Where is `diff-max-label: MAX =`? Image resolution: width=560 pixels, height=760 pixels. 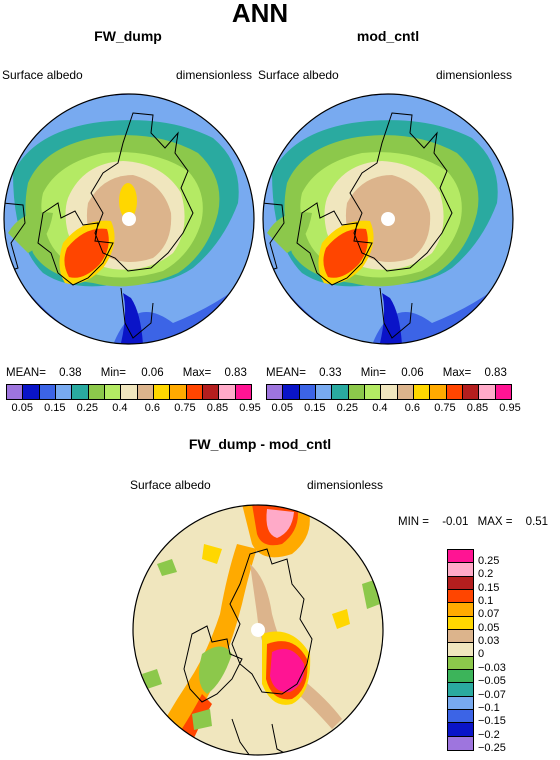 diff-max-label: MAX = is located at coordinates (495, 522).